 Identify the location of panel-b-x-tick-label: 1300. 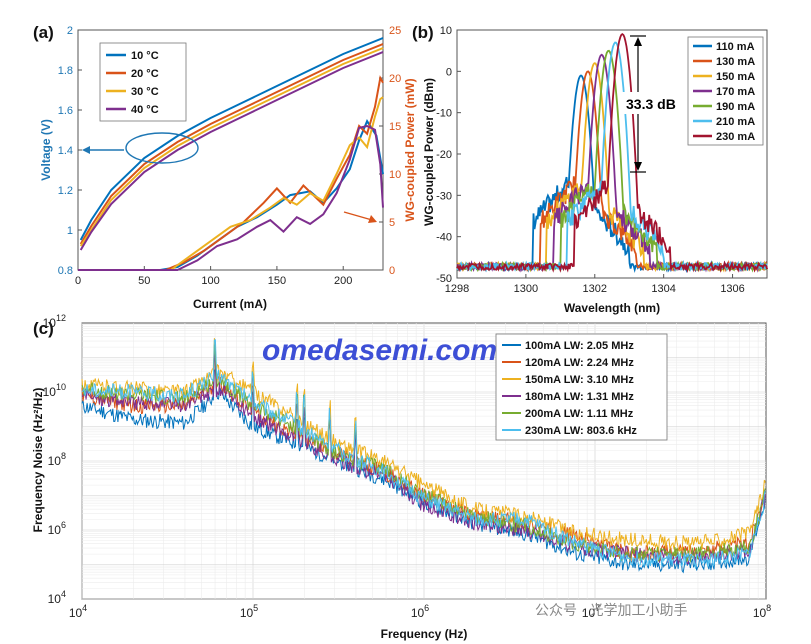
(526, 289).